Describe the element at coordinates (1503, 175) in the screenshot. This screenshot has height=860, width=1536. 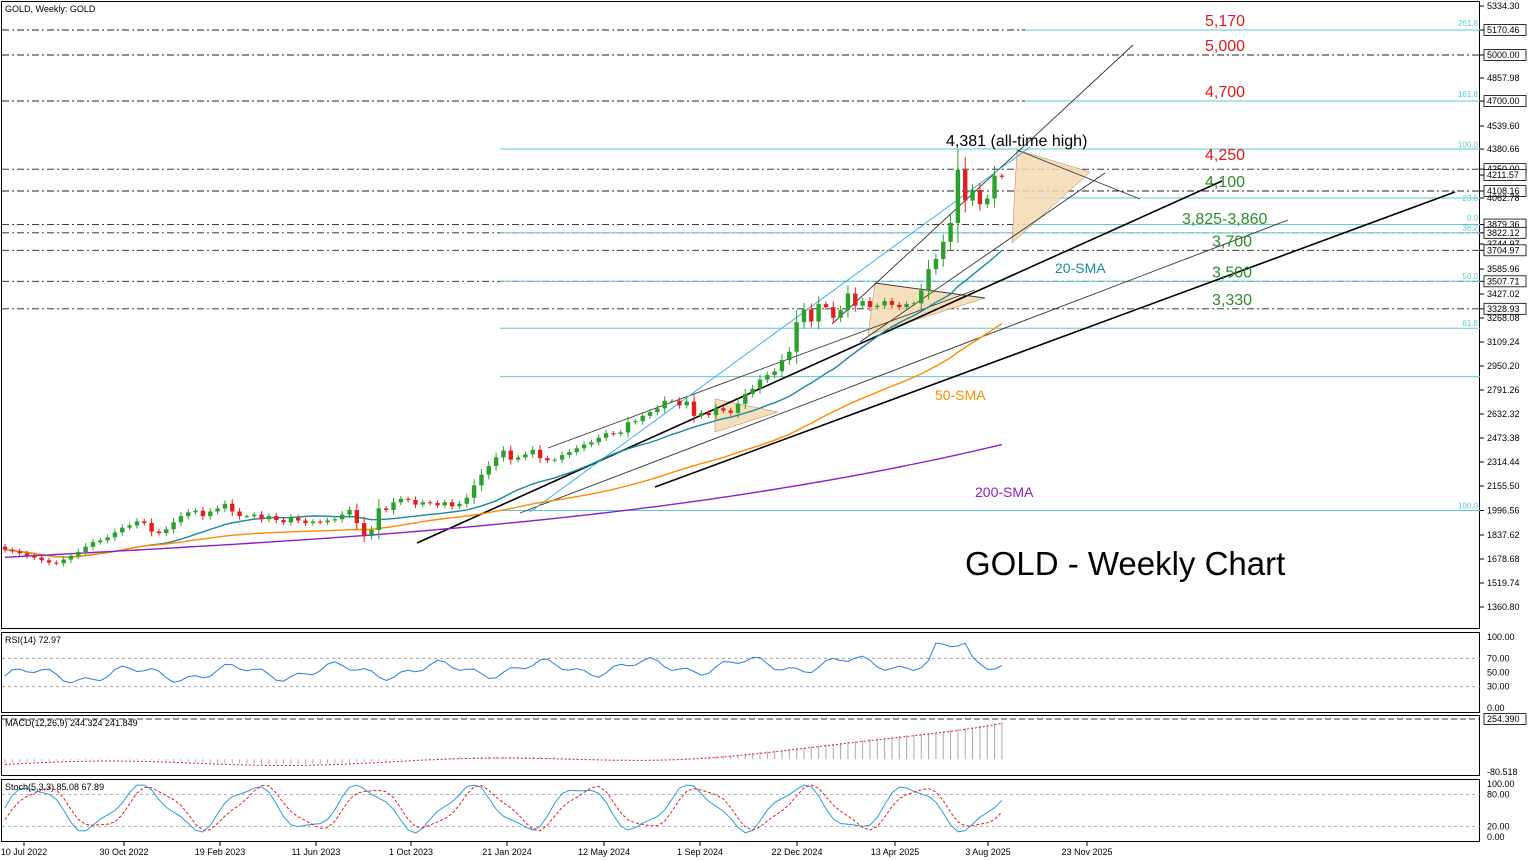
I see `y-tick-label: 4211.57` at that location.